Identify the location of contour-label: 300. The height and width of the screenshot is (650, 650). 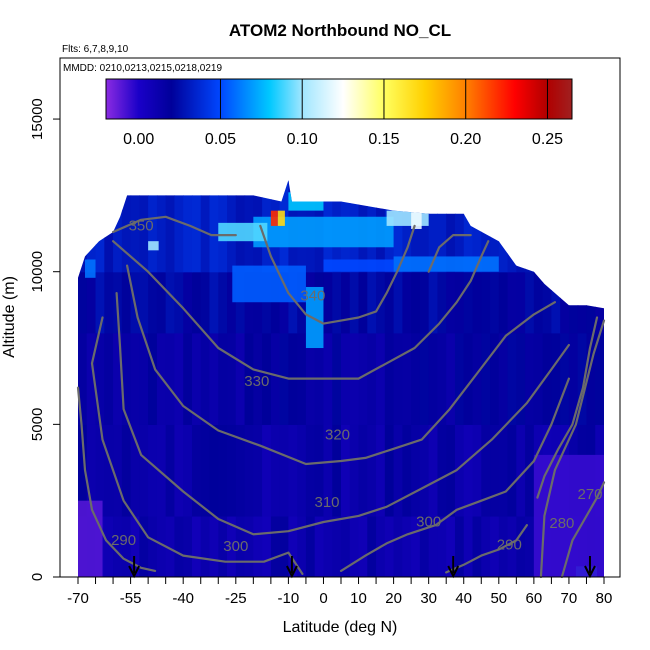
(428, 522).